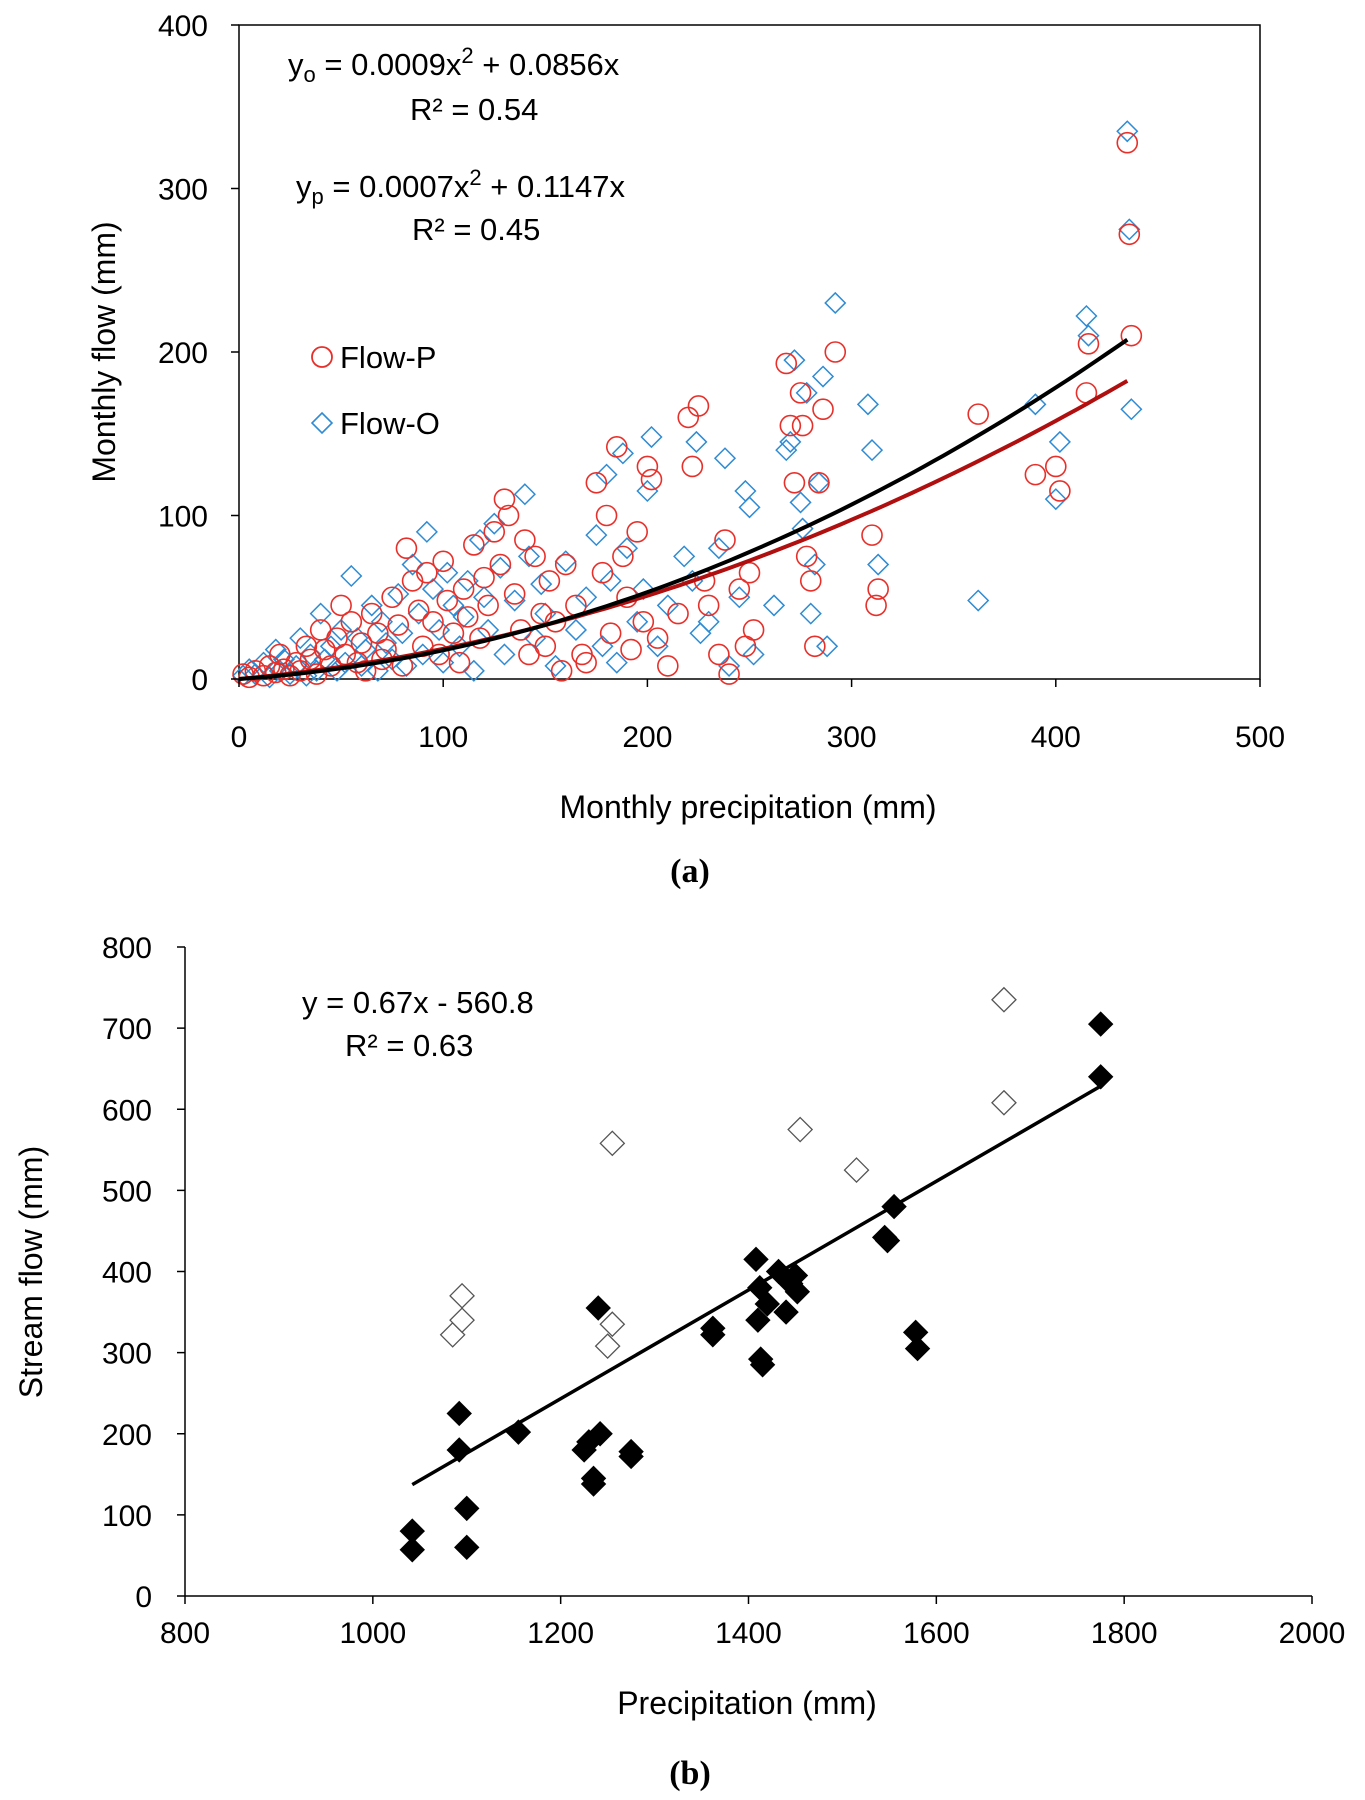  Describe the element at coordinates (443, 737) in the screenshot. I see `panel-a-x-tick-label: 100` at that location.